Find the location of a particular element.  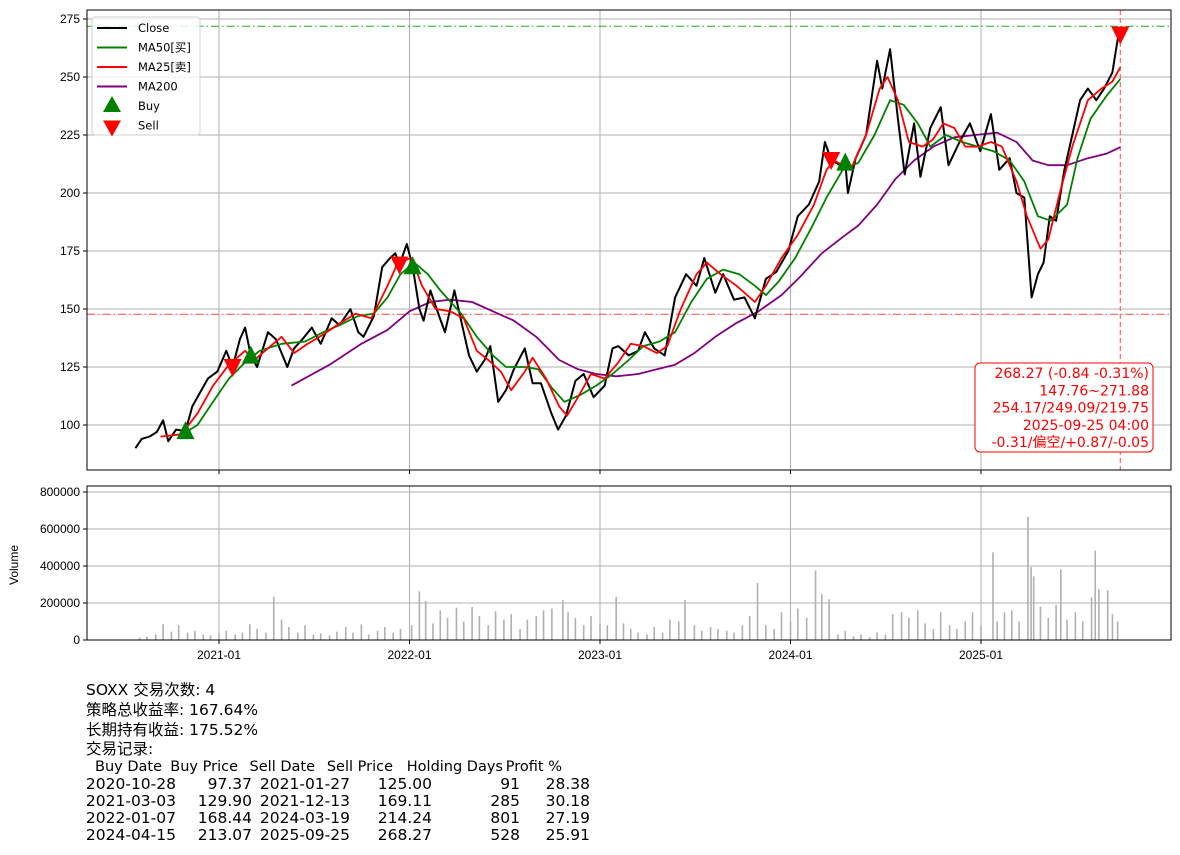

table-cell: 91 is located at coordinates (510, 784).